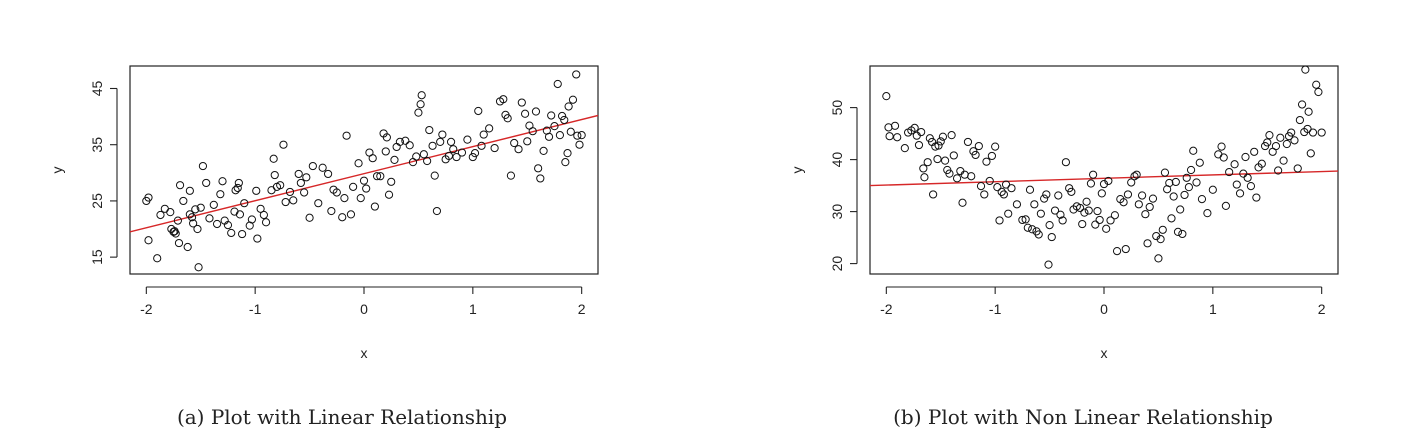  Describe the element at coordinates (1104, 309) in the screenshot. I see `x-tick-label-b: 0` at that location.